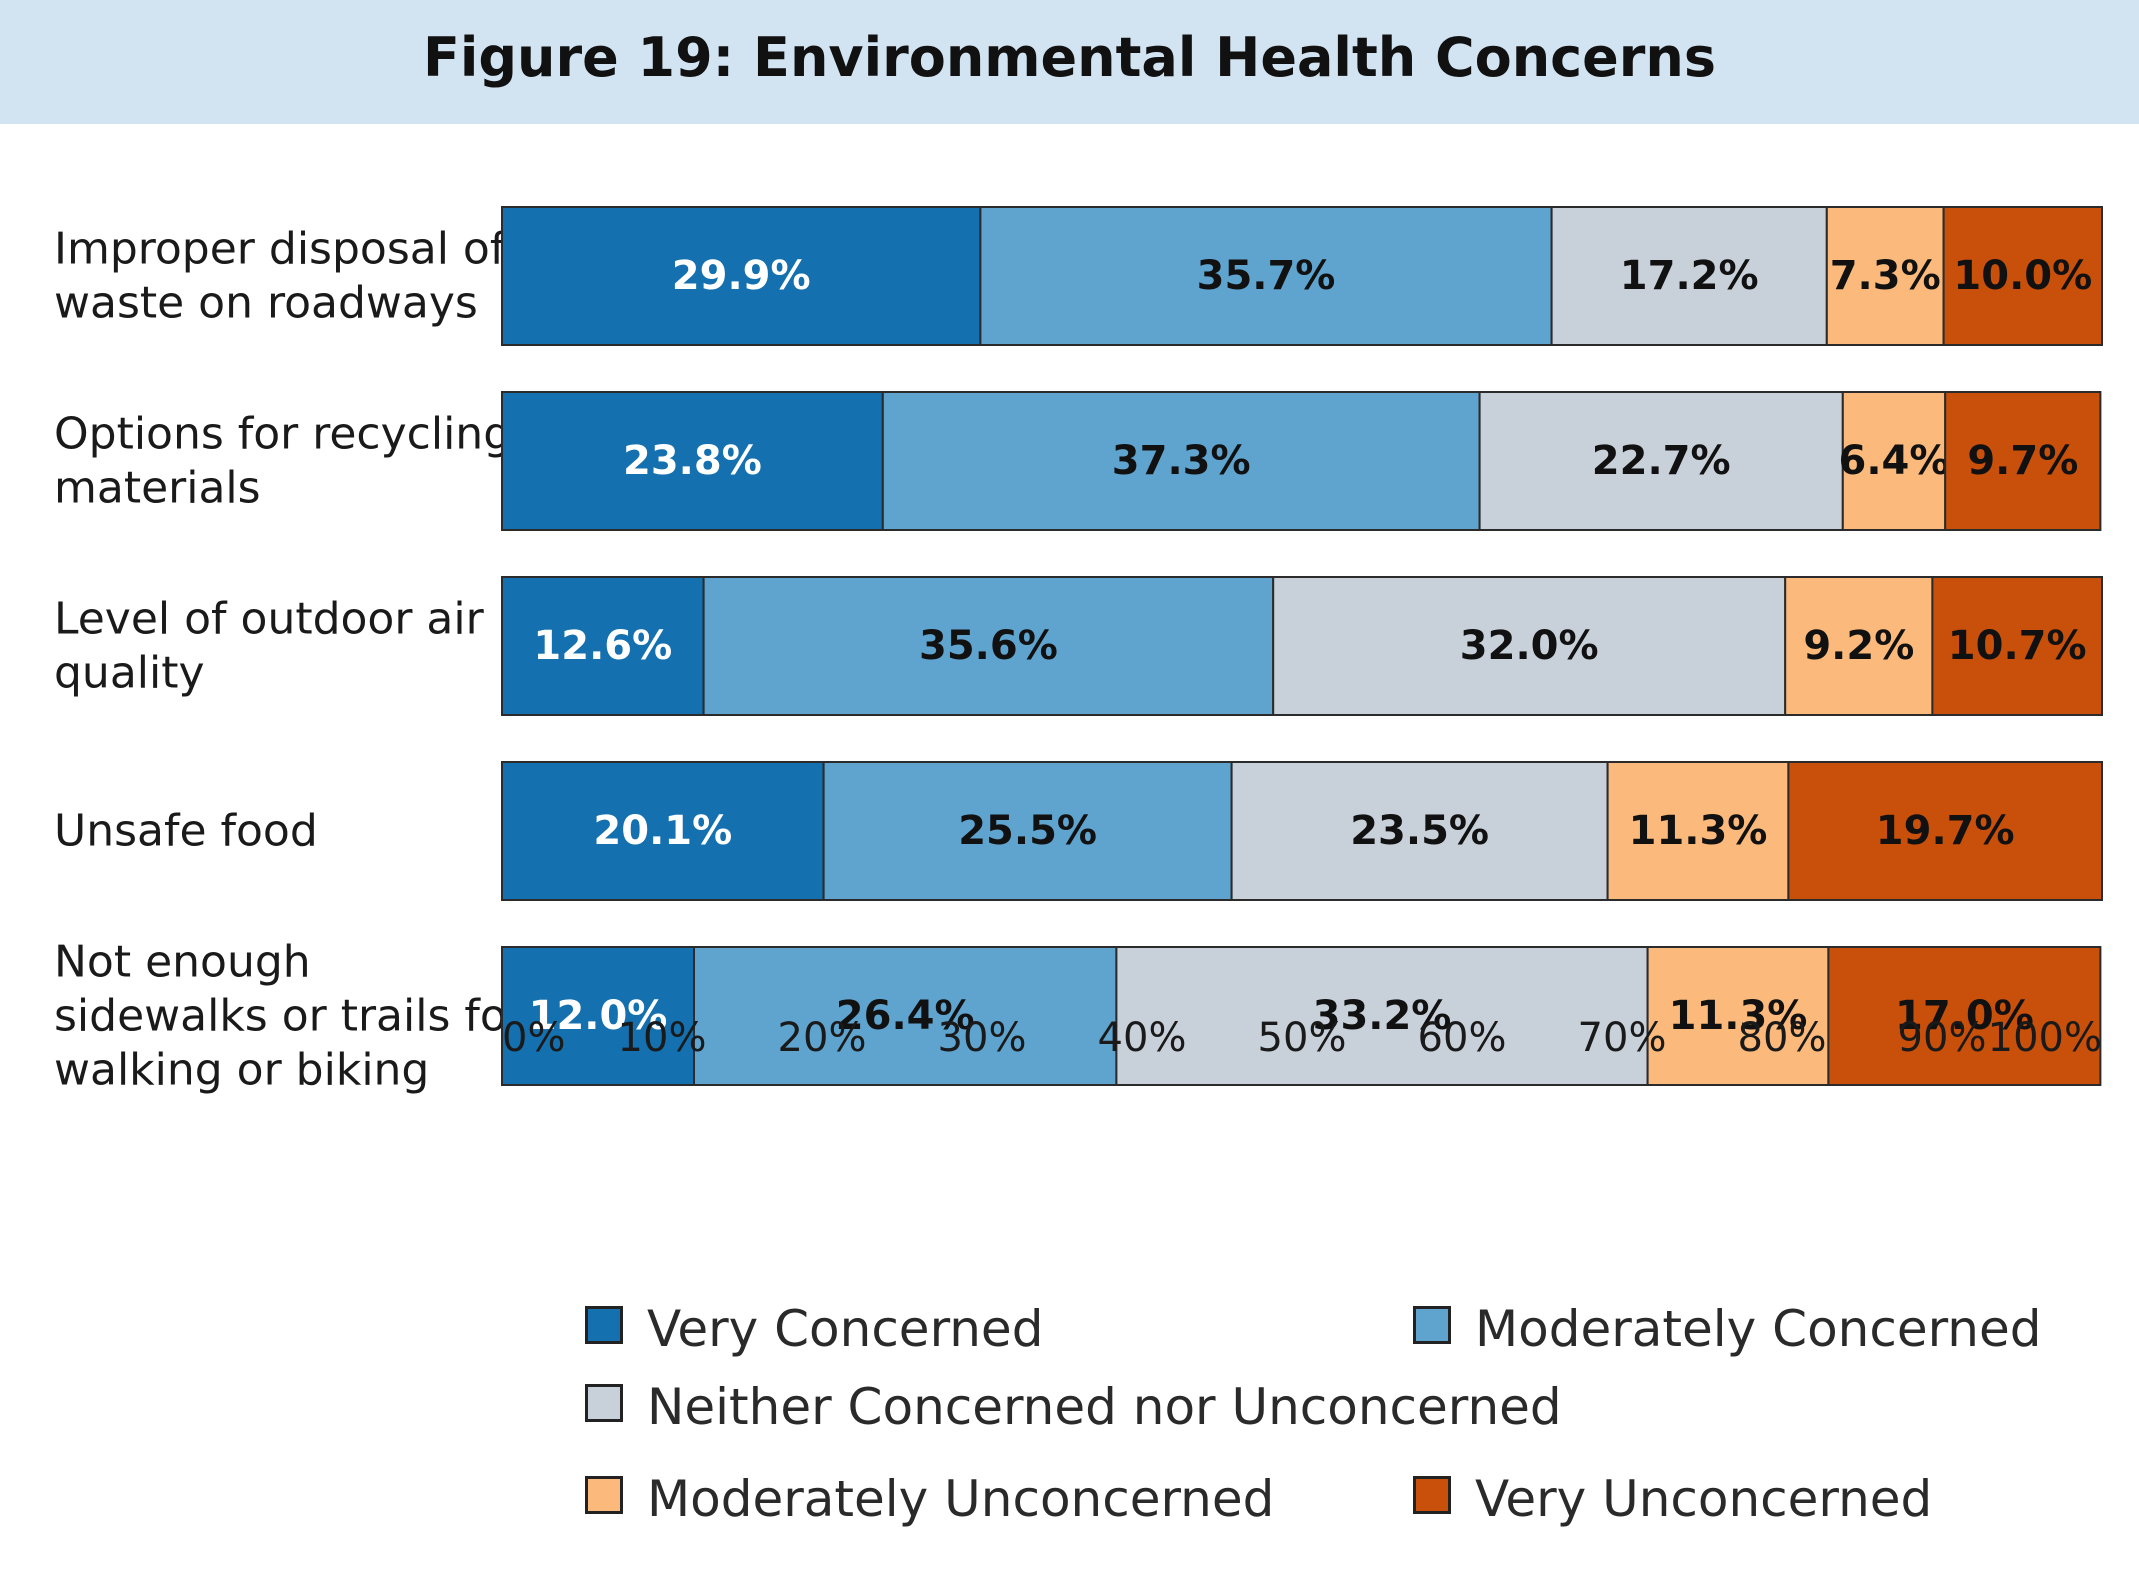  Describe the element at coordinates (1622, 1038) in the screenshot. I see `x-tick-label: 70%` at that location.